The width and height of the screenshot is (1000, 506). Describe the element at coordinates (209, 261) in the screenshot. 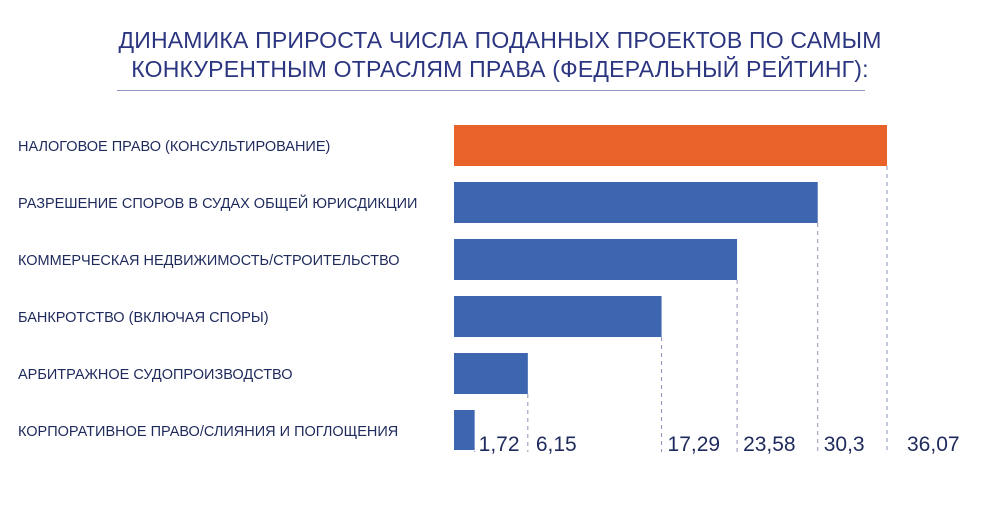

I see `category-label-3: КОММЕРЧЕСКАЯ НЕДВИЖИМОСТЬ/СТРОИТЕЛЬСТВО` at that location.